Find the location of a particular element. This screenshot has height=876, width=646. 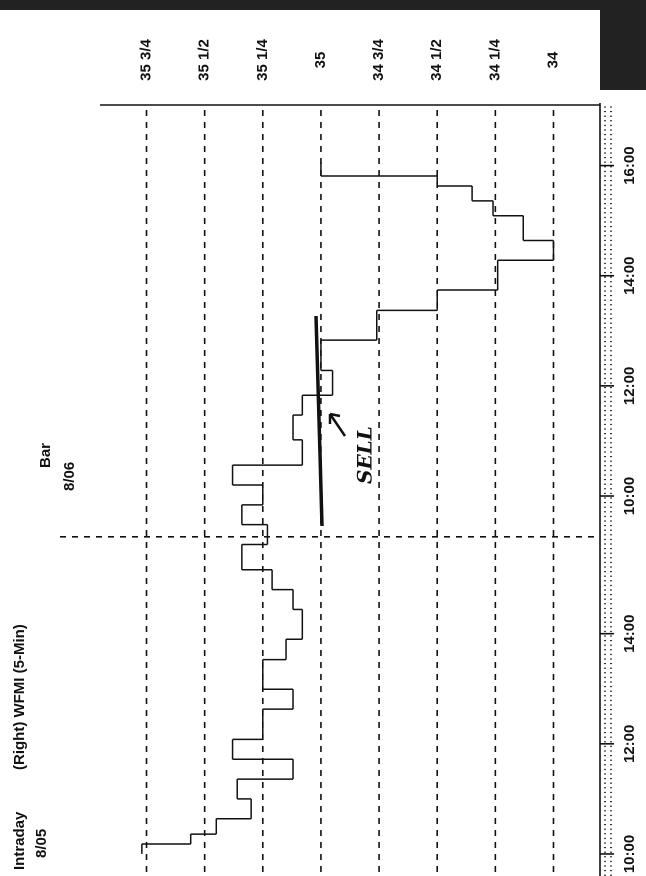

x-tick-label: 16:00 is located at coordinates (629, 165).